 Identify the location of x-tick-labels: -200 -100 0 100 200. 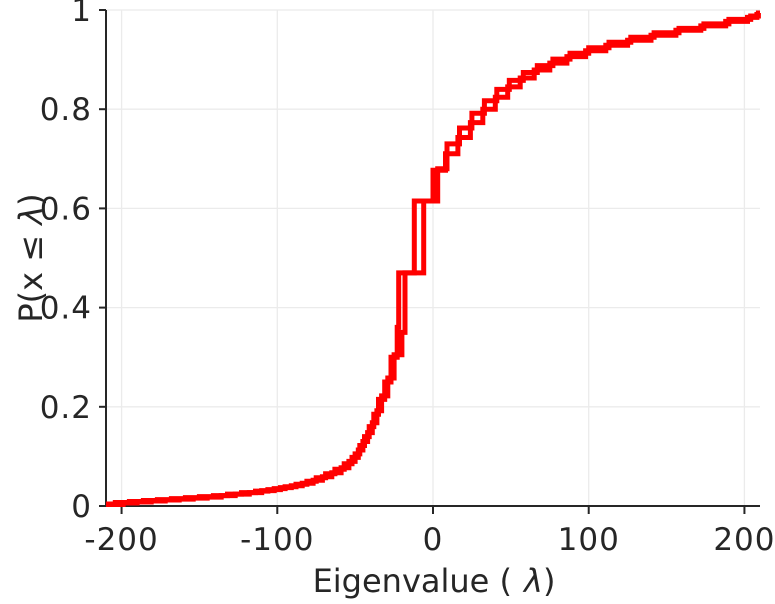
(429, 540).